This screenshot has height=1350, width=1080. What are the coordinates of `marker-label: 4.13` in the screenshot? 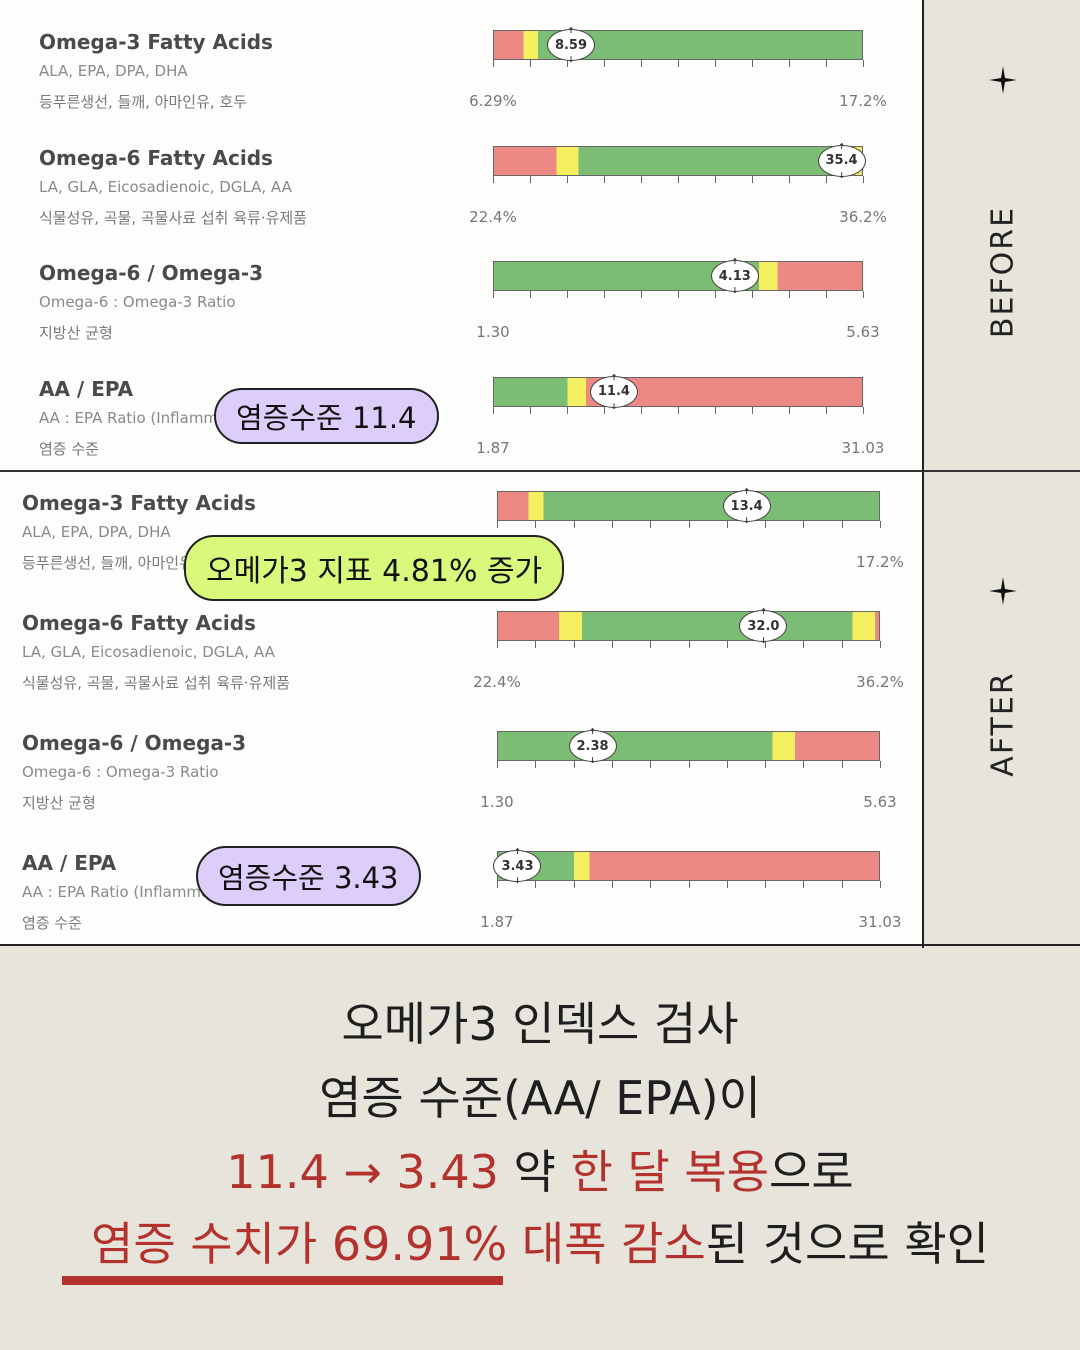 It's located at (734, 276).